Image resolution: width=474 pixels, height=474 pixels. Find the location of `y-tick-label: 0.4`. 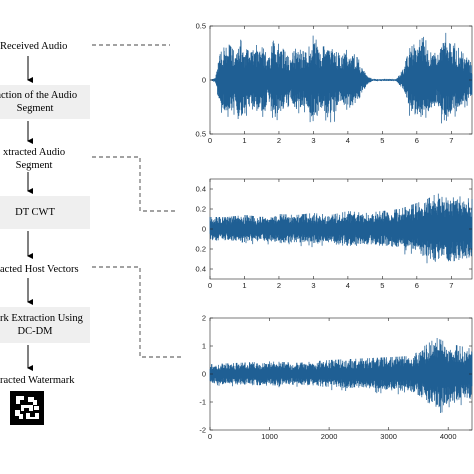

y-tick-label: 0.4 is located at coordinates (201, 189).